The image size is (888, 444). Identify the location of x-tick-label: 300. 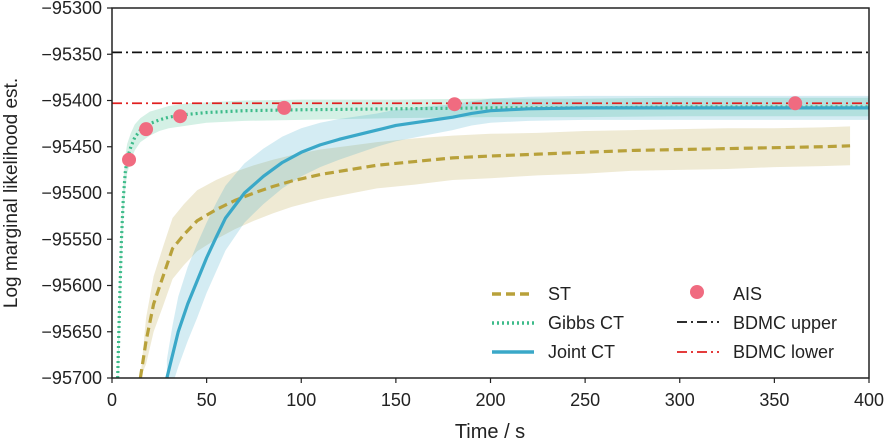
(680, 400).